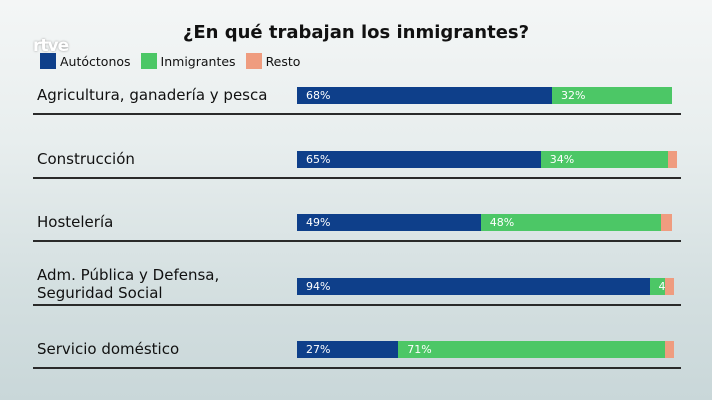 Image resolution: width=712 pixels, height=400 pixels. I want to click on data-label: 4%, so click(661, 286).